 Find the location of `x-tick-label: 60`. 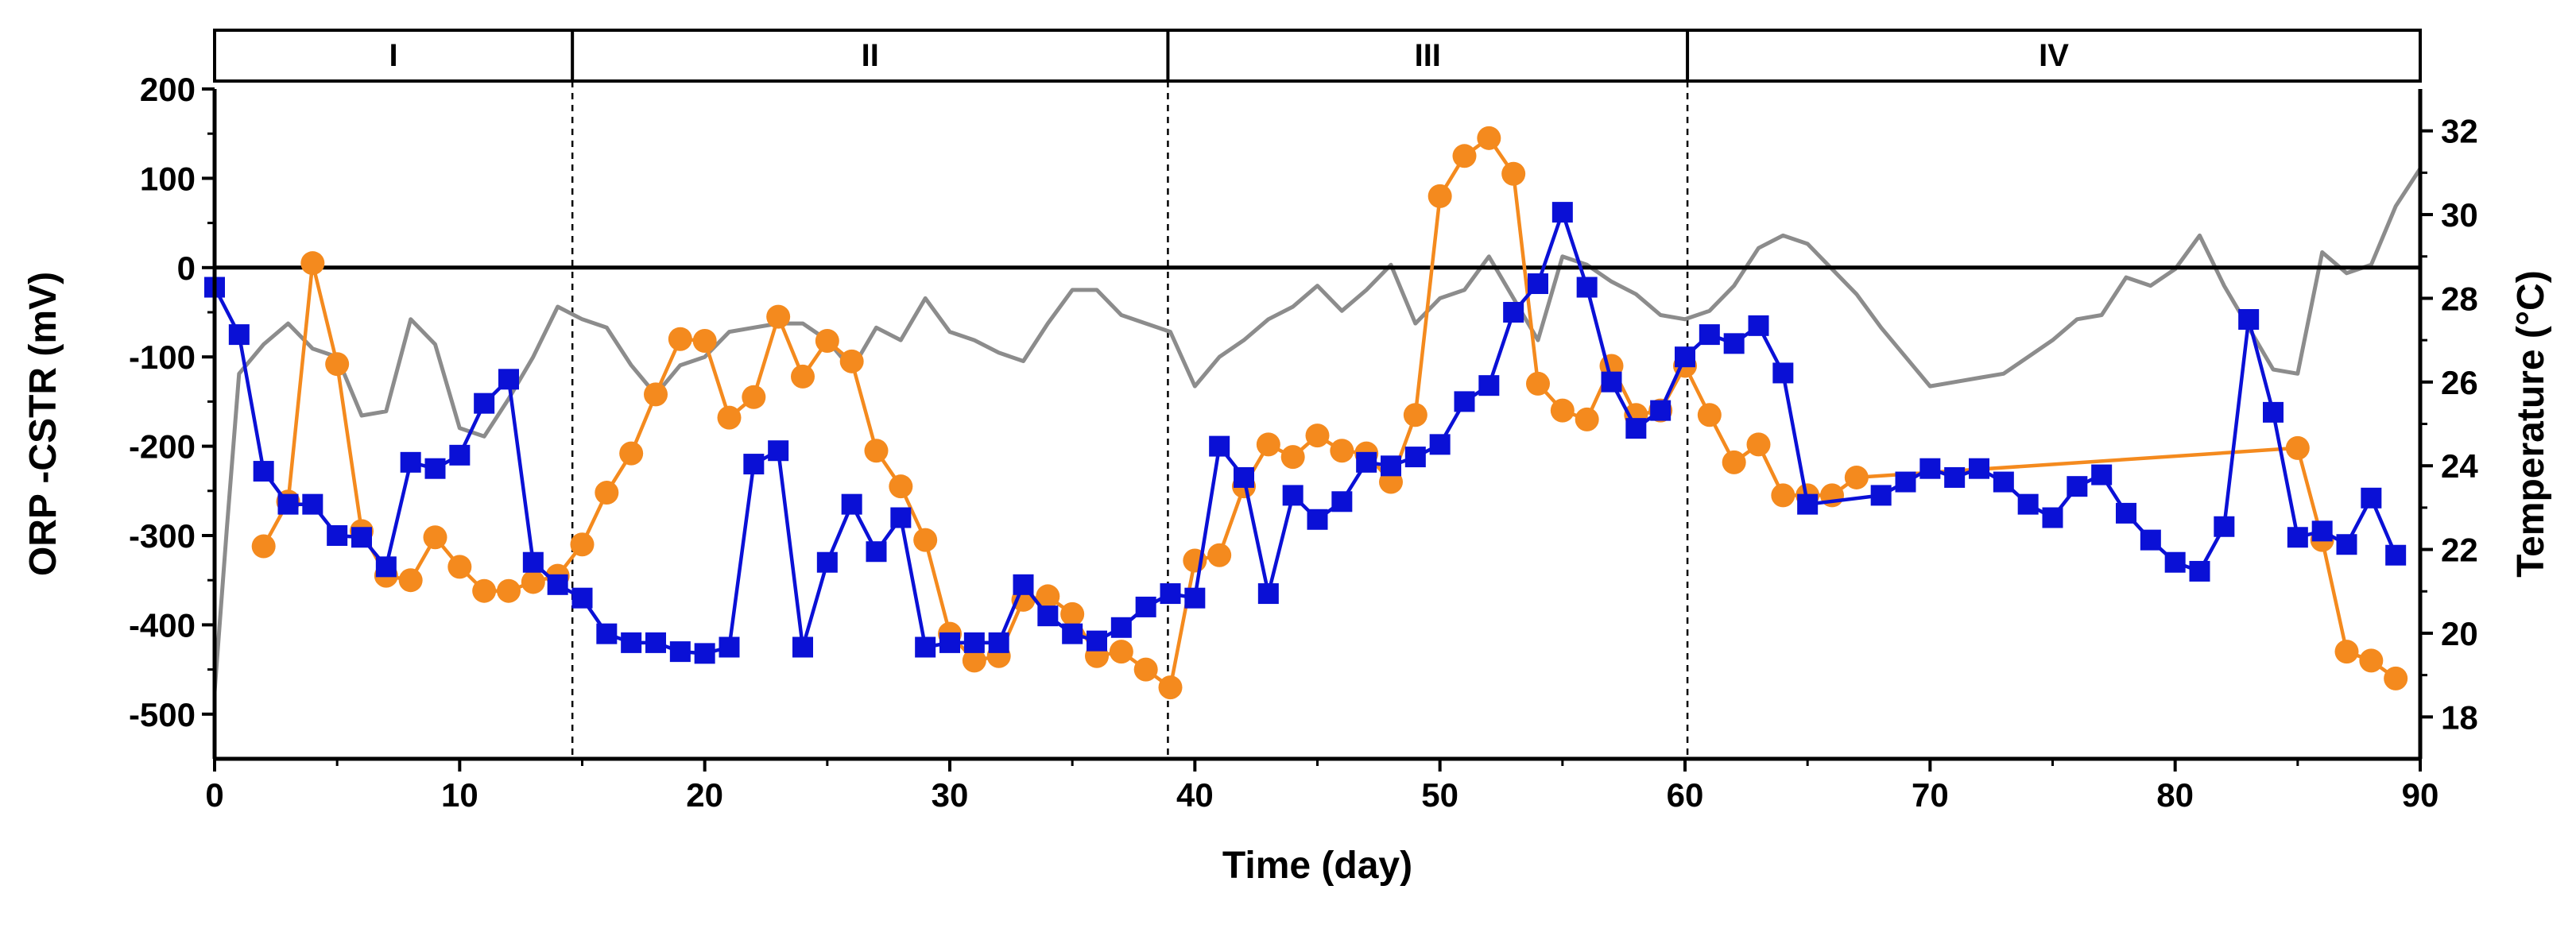

x-tick-label: 60 is located at coordinates (1685, 795).